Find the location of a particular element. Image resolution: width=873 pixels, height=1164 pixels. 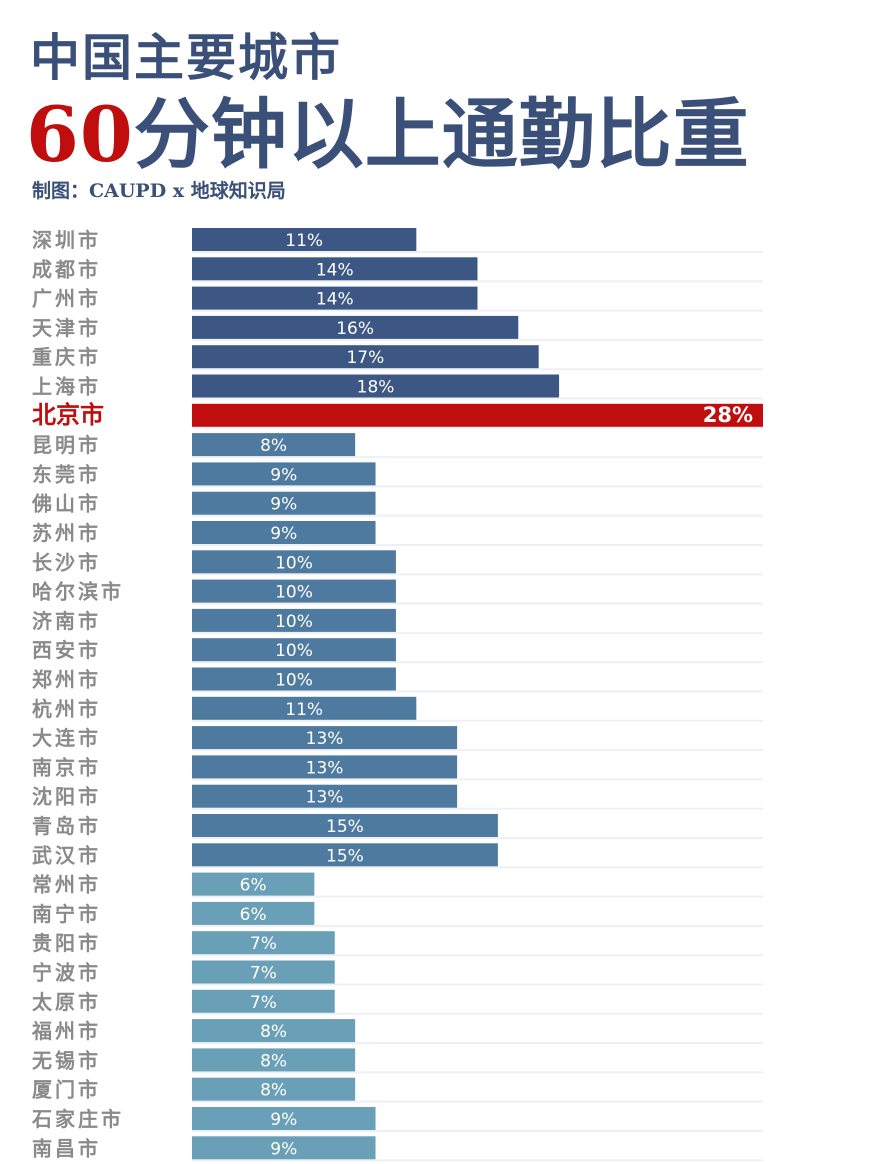

bar-东莞市 is located at coordinates (284, 474).